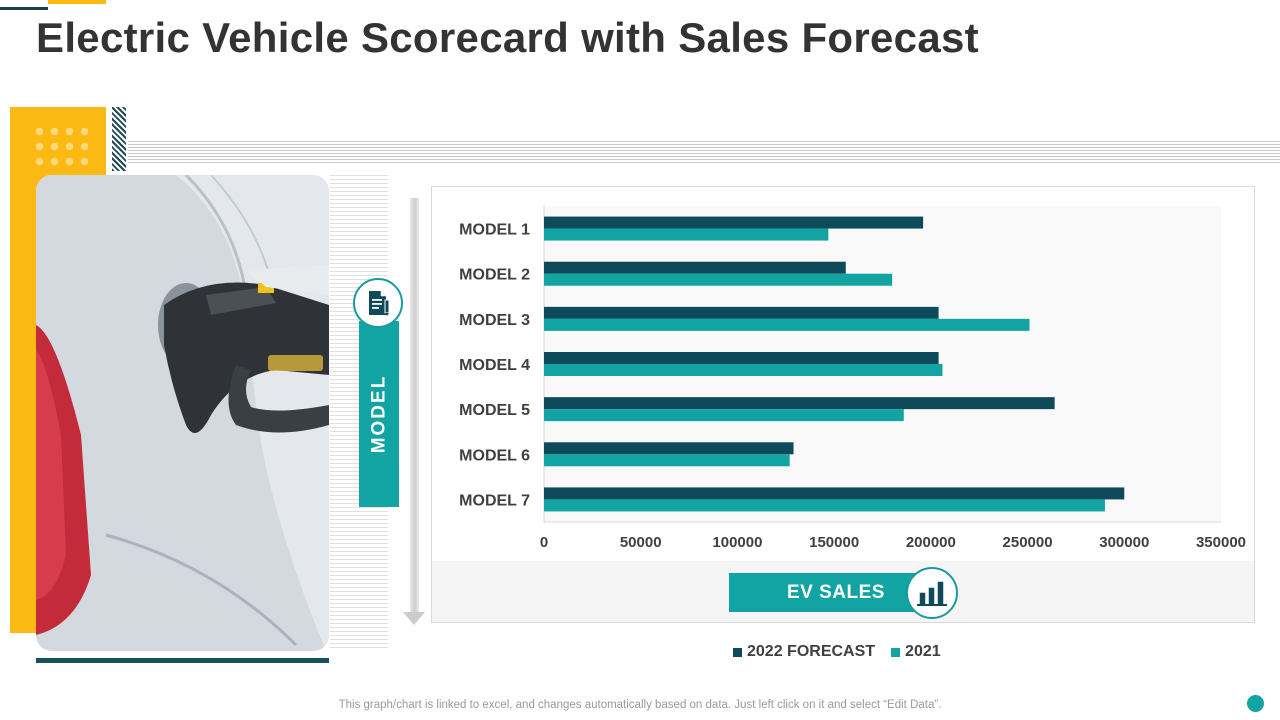  I want to click on legend-item-2021: 2021, so click(916, 652).